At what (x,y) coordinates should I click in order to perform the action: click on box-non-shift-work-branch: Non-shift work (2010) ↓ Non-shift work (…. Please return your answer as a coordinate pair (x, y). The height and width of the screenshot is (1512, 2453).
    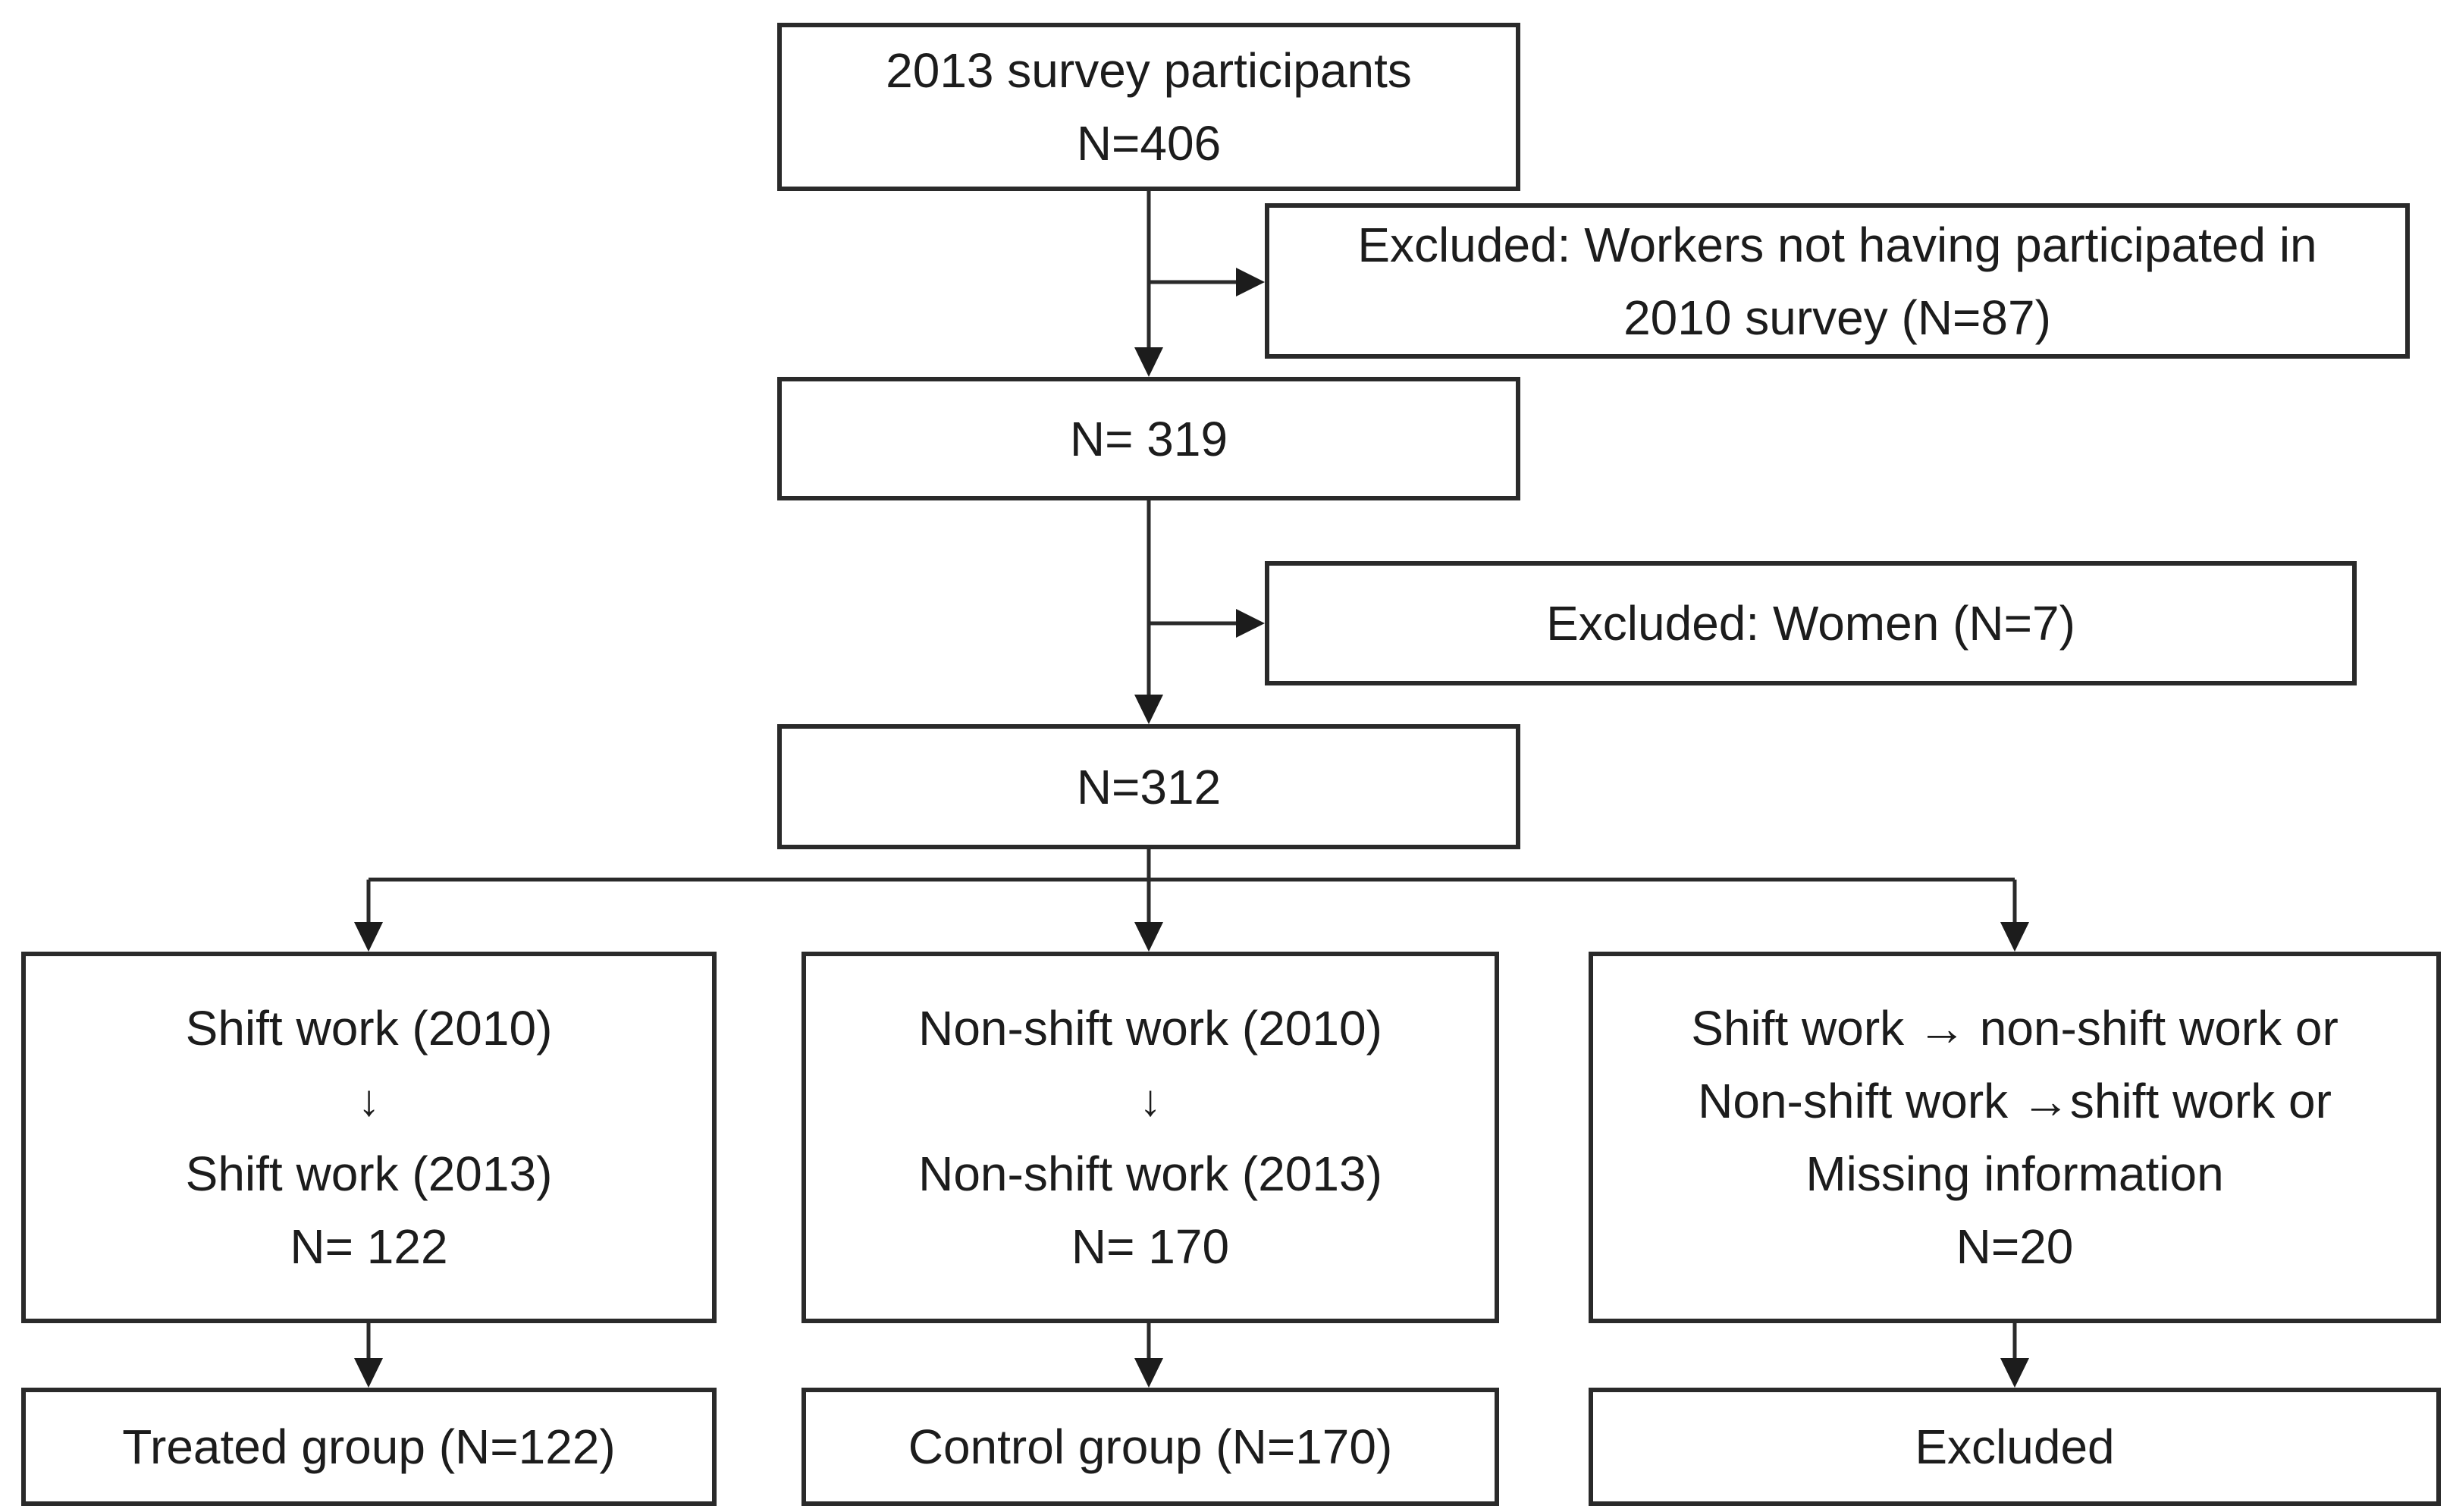
    Looking at the image, I should click on (1150, 1137).